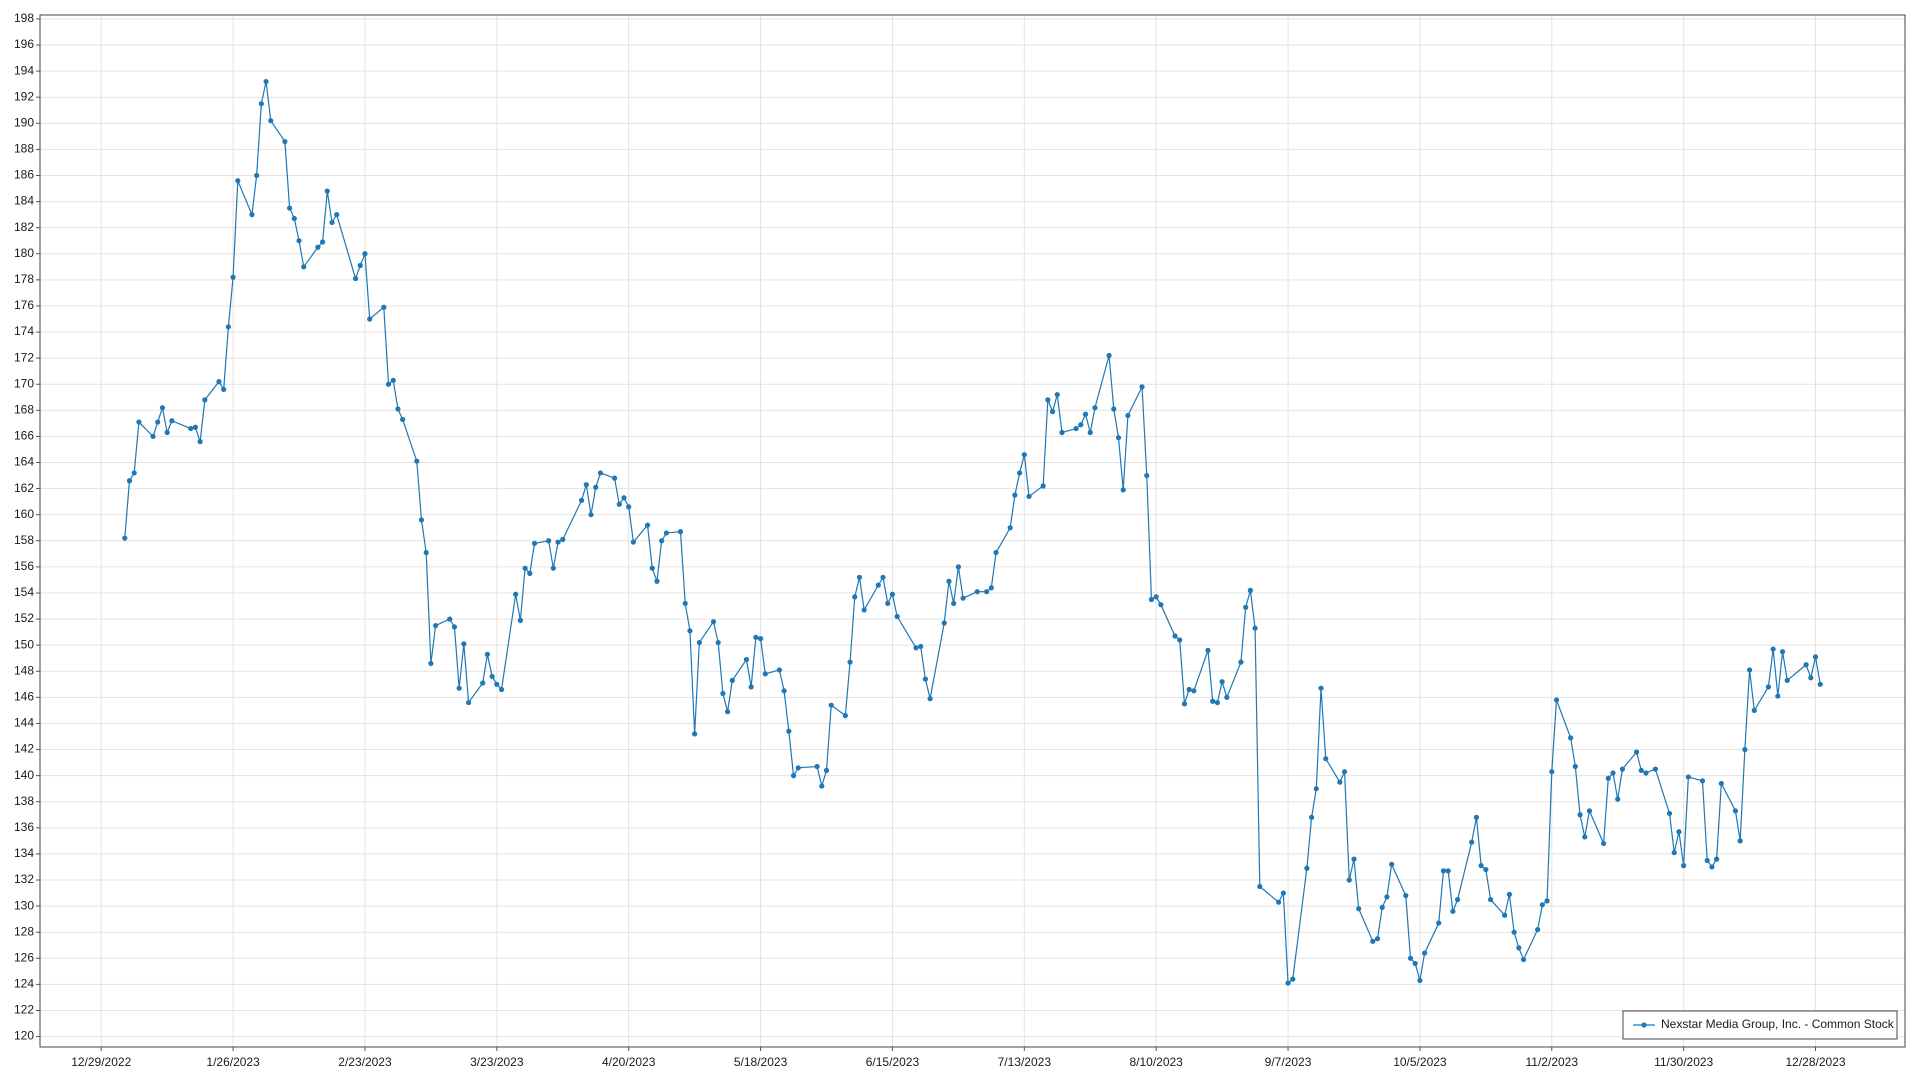 The height and width of the screenshot is (1080, 1920). I want to click on y-tick-label: 164, so click(24, 462).